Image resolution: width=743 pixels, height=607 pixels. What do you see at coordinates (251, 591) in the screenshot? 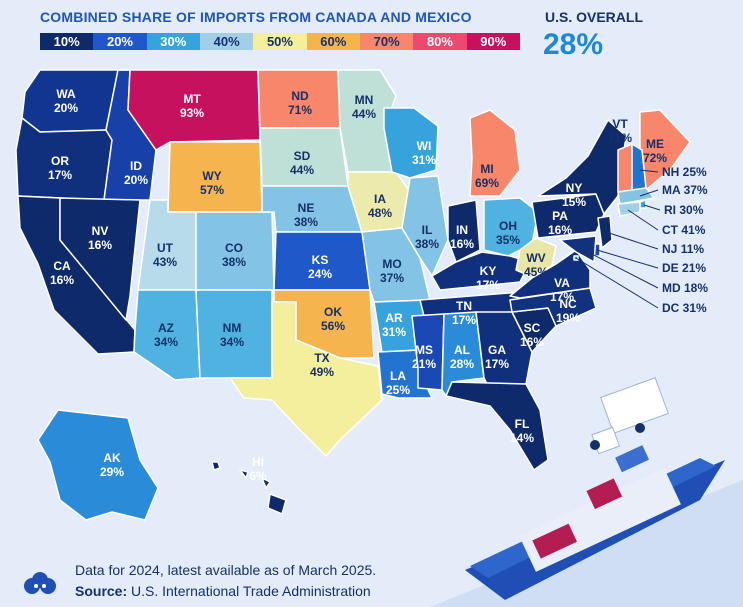
I see `source-text: U.S. International Trade Administration` at bounding box center [251, 591].